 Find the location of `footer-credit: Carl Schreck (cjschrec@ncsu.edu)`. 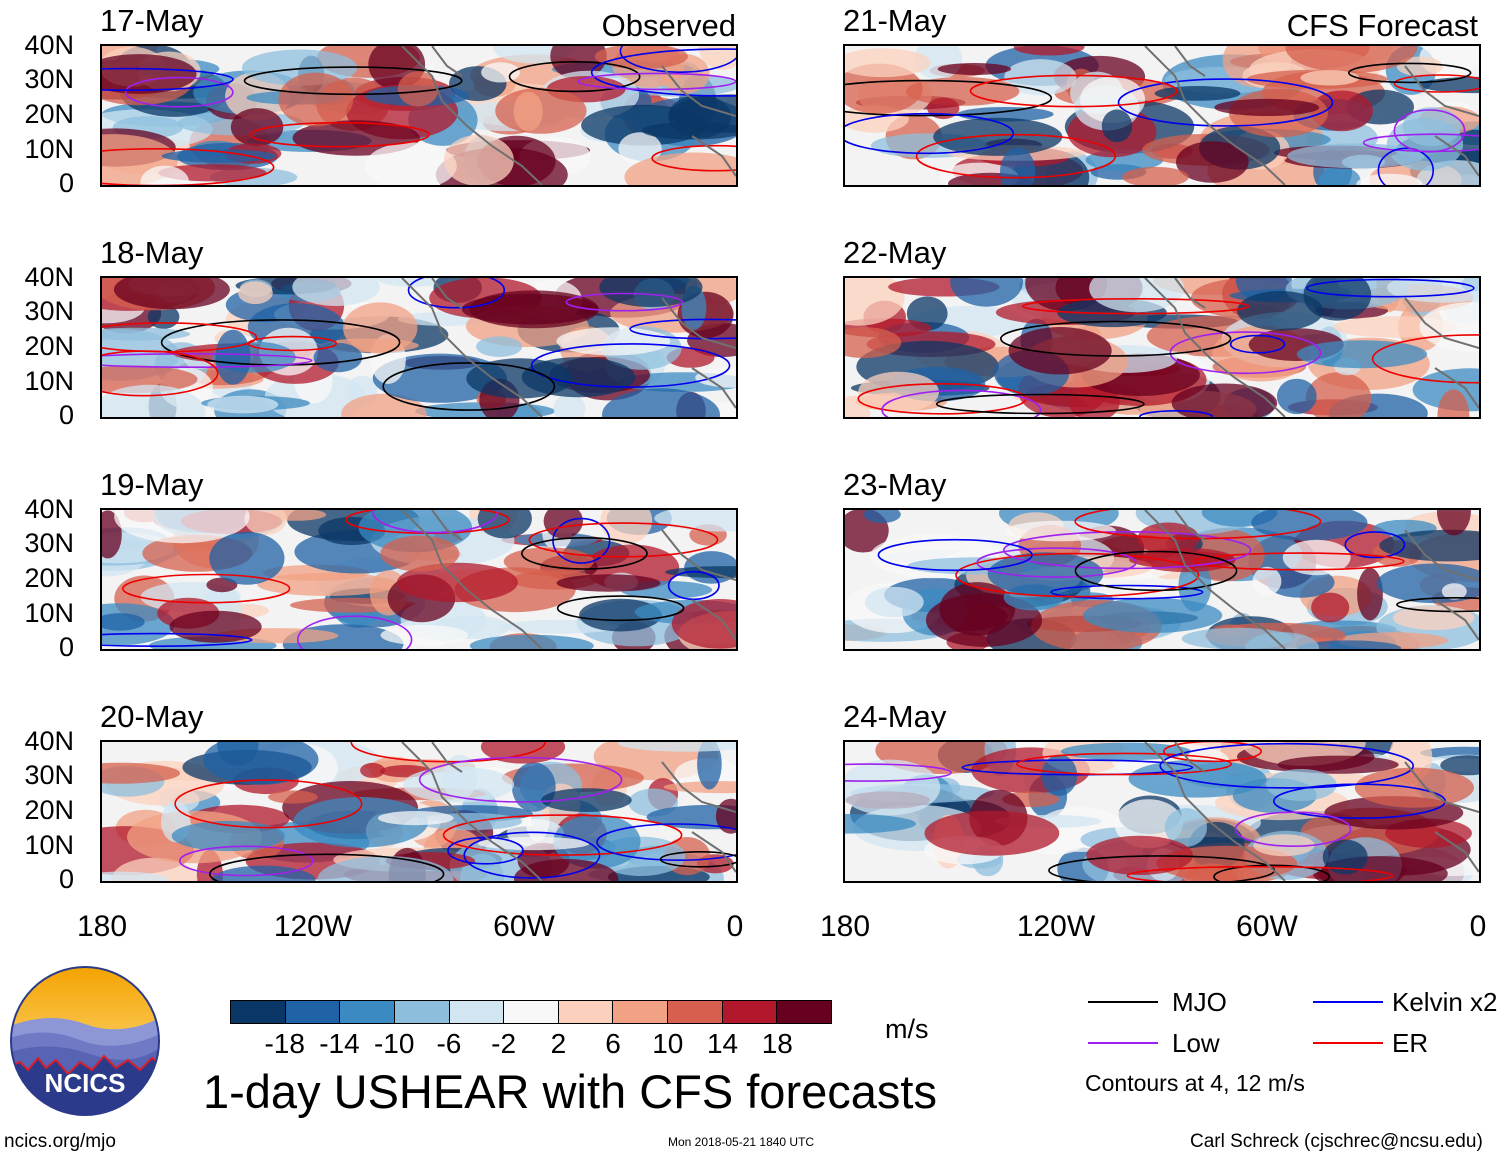

footer-credit: Carl Schreck (cjschrec@ncsu.edu) is located at coordinates (1336, 1141).